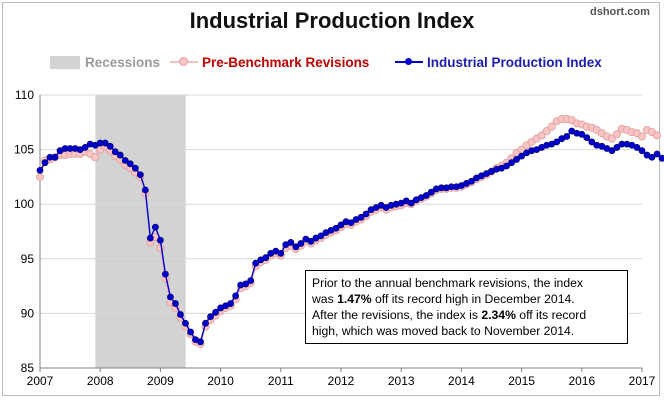 The width and height of the screenshot is (664, 400). I want to click on x-tick-label: 2011, so click(281, 381).